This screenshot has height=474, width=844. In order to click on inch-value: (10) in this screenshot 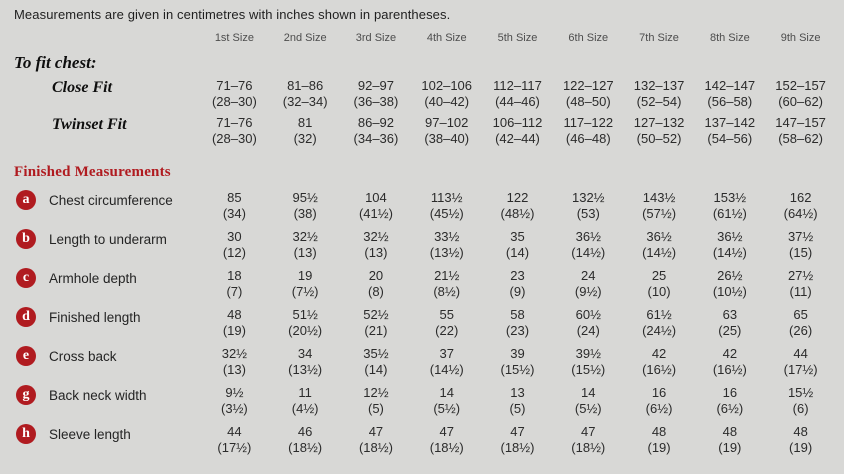, I will do `click(659, 291)`.